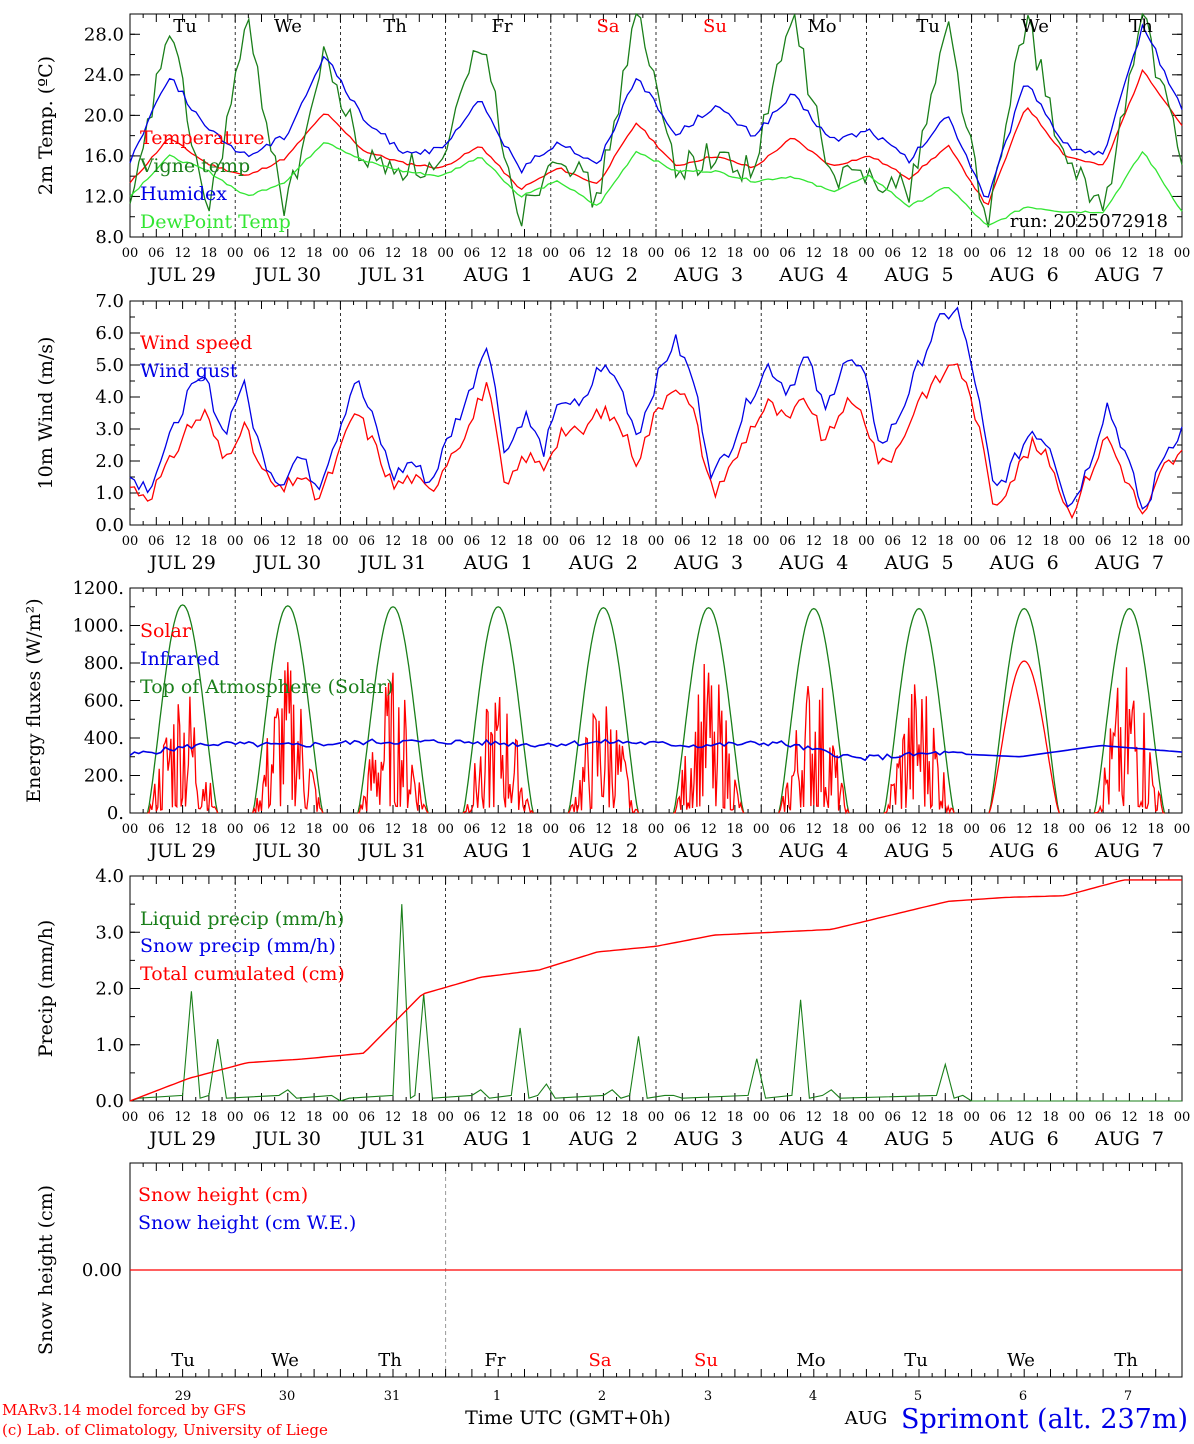 The image size is (1194, 1444). I want to click on y-tick-label: 800., so click(104, 663).